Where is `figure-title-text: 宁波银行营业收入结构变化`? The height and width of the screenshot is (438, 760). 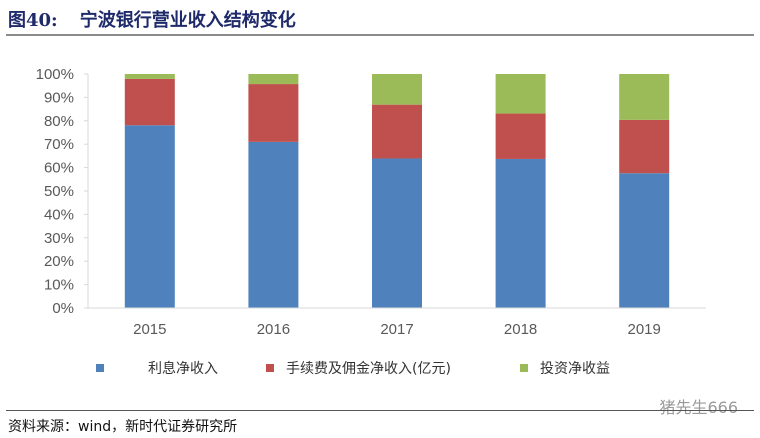 figure-title-text: 宁波银行营业收入结构变化 is located at coordinates (187, 20).